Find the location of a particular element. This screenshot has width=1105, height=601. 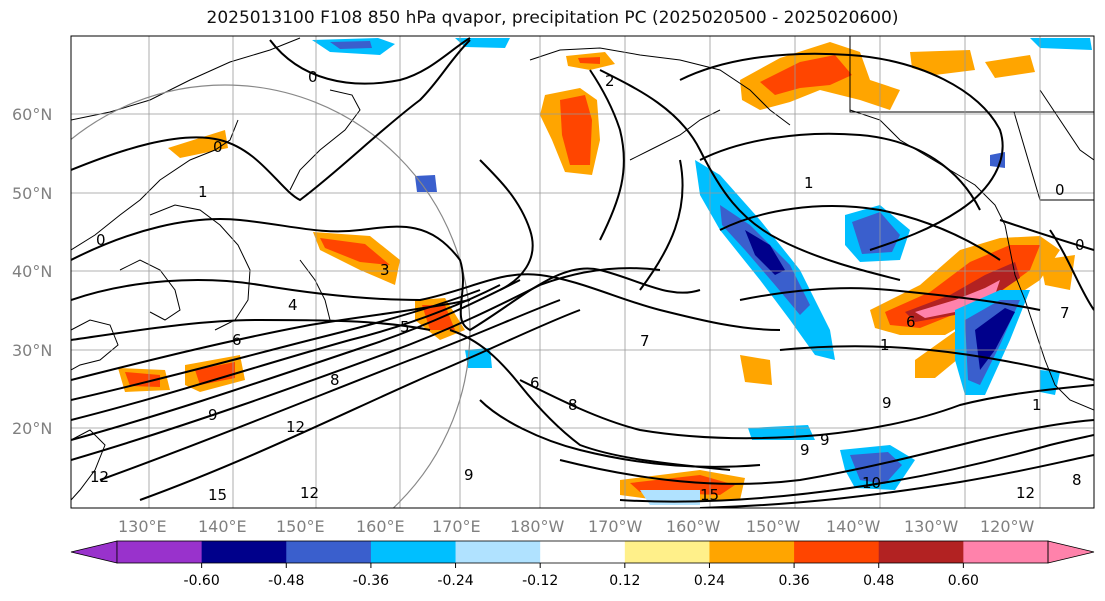

lon-label: 160°E is located at coordinates (380, 526).